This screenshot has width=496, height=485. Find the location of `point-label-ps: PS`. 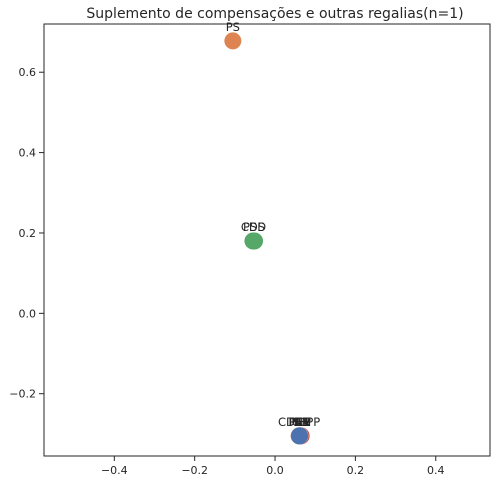

point-label-ps: PS is located at coordinates (233, 27).